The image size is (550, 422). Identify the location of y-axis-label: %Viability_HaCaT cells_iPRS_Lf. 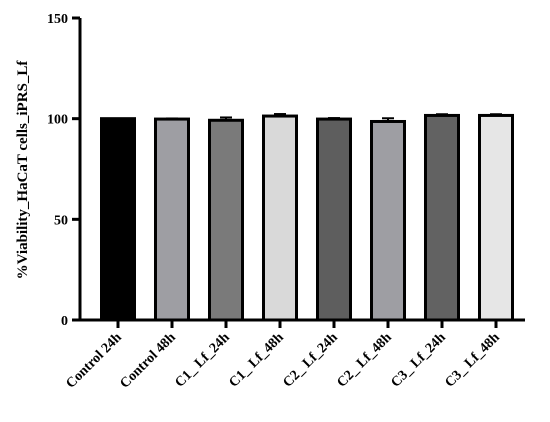
(23, 170).